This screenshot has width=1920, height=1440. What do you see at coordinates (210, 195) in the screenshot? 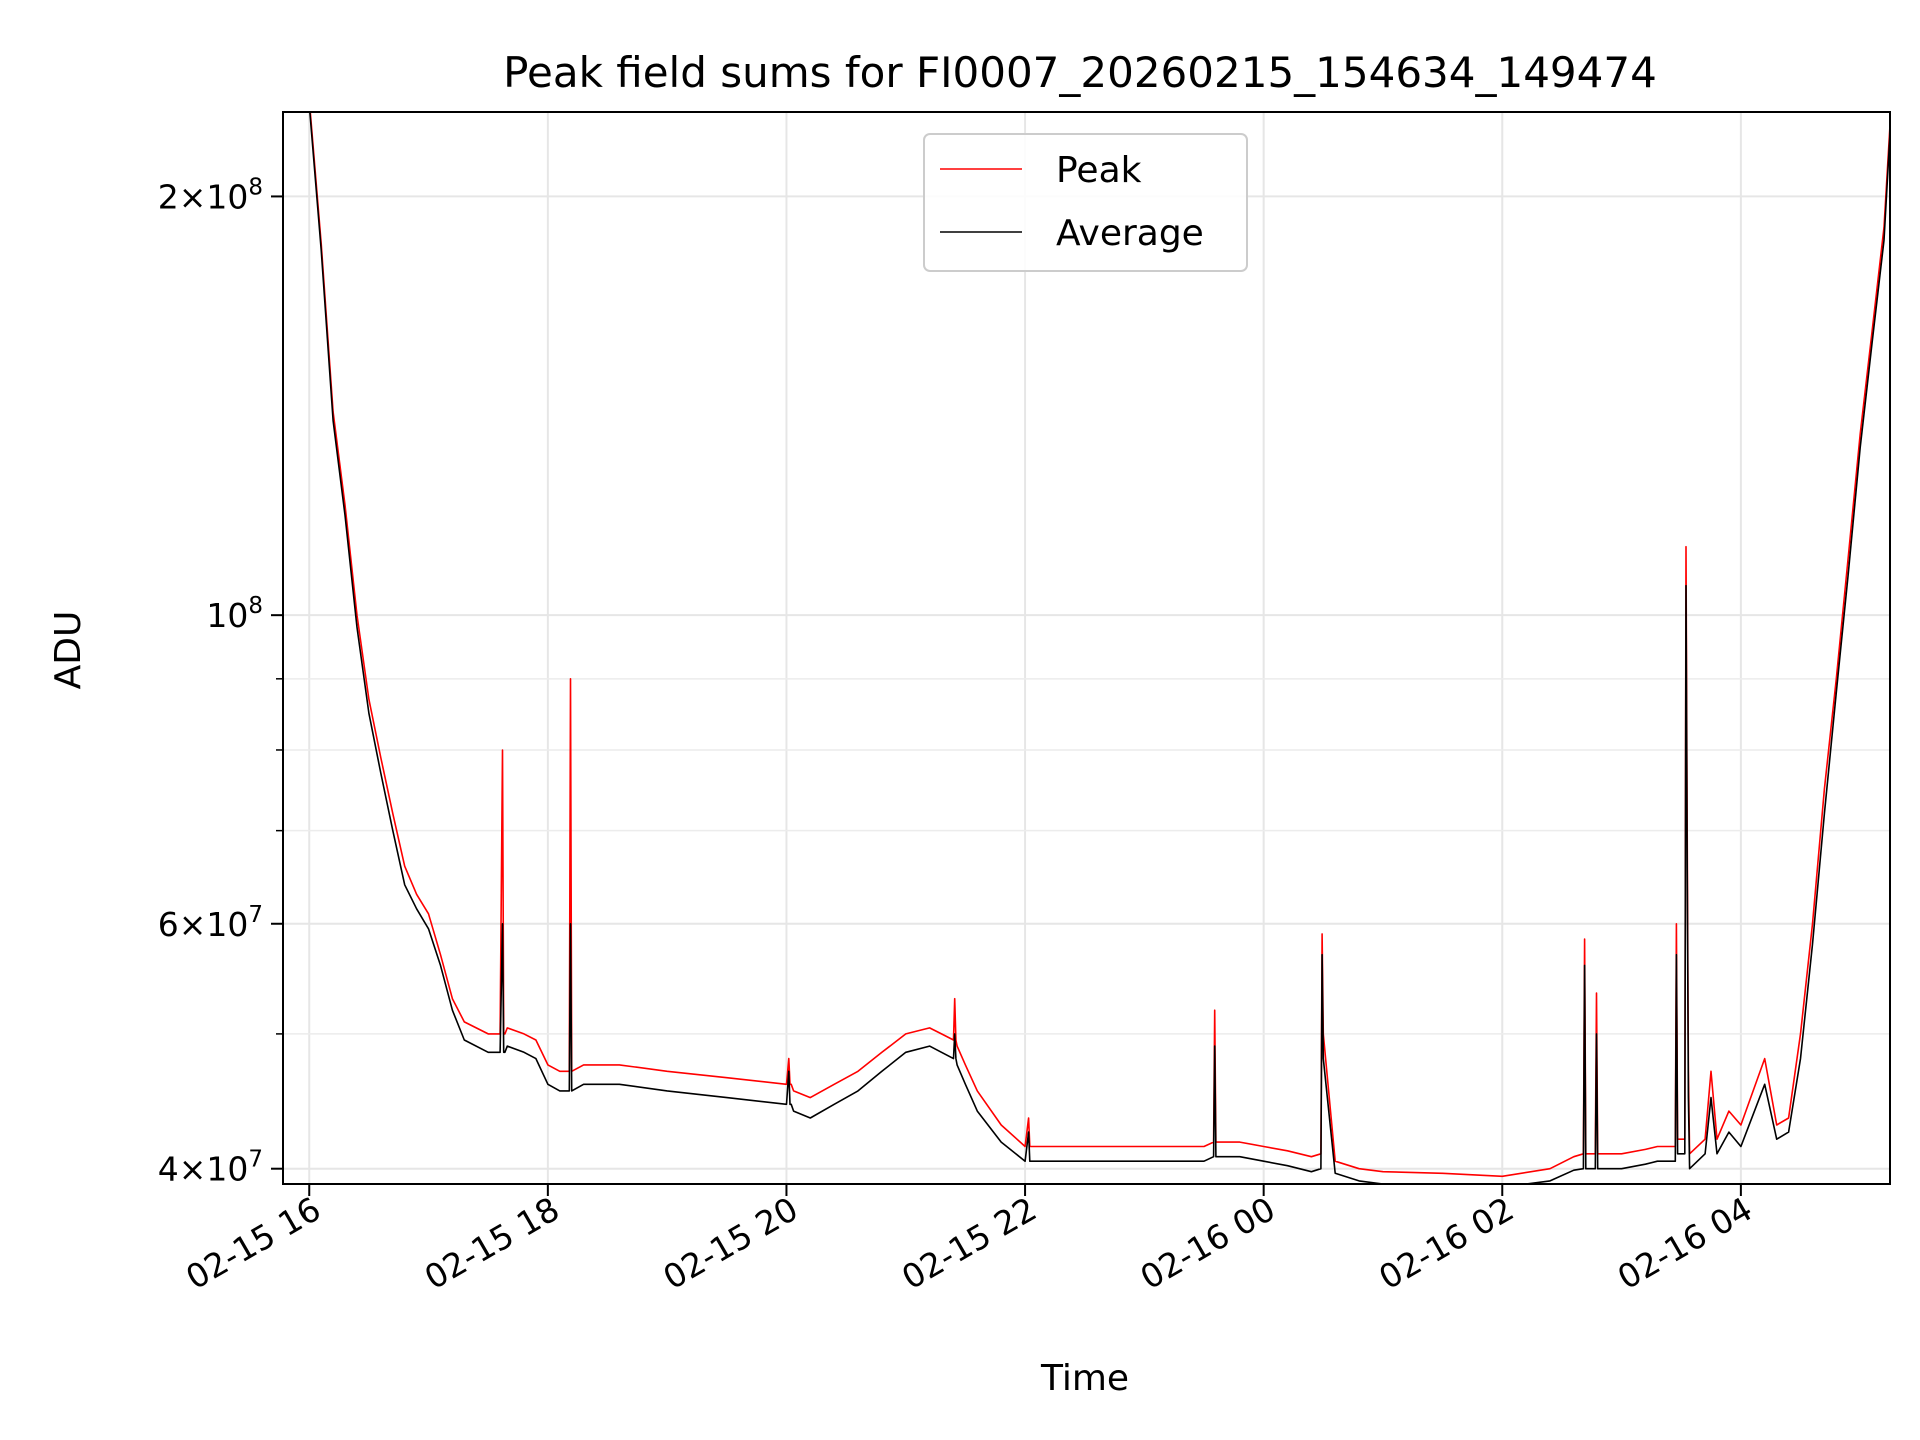
I see `y-tick-label-3: 2×108` at bounding box center [210, 195].